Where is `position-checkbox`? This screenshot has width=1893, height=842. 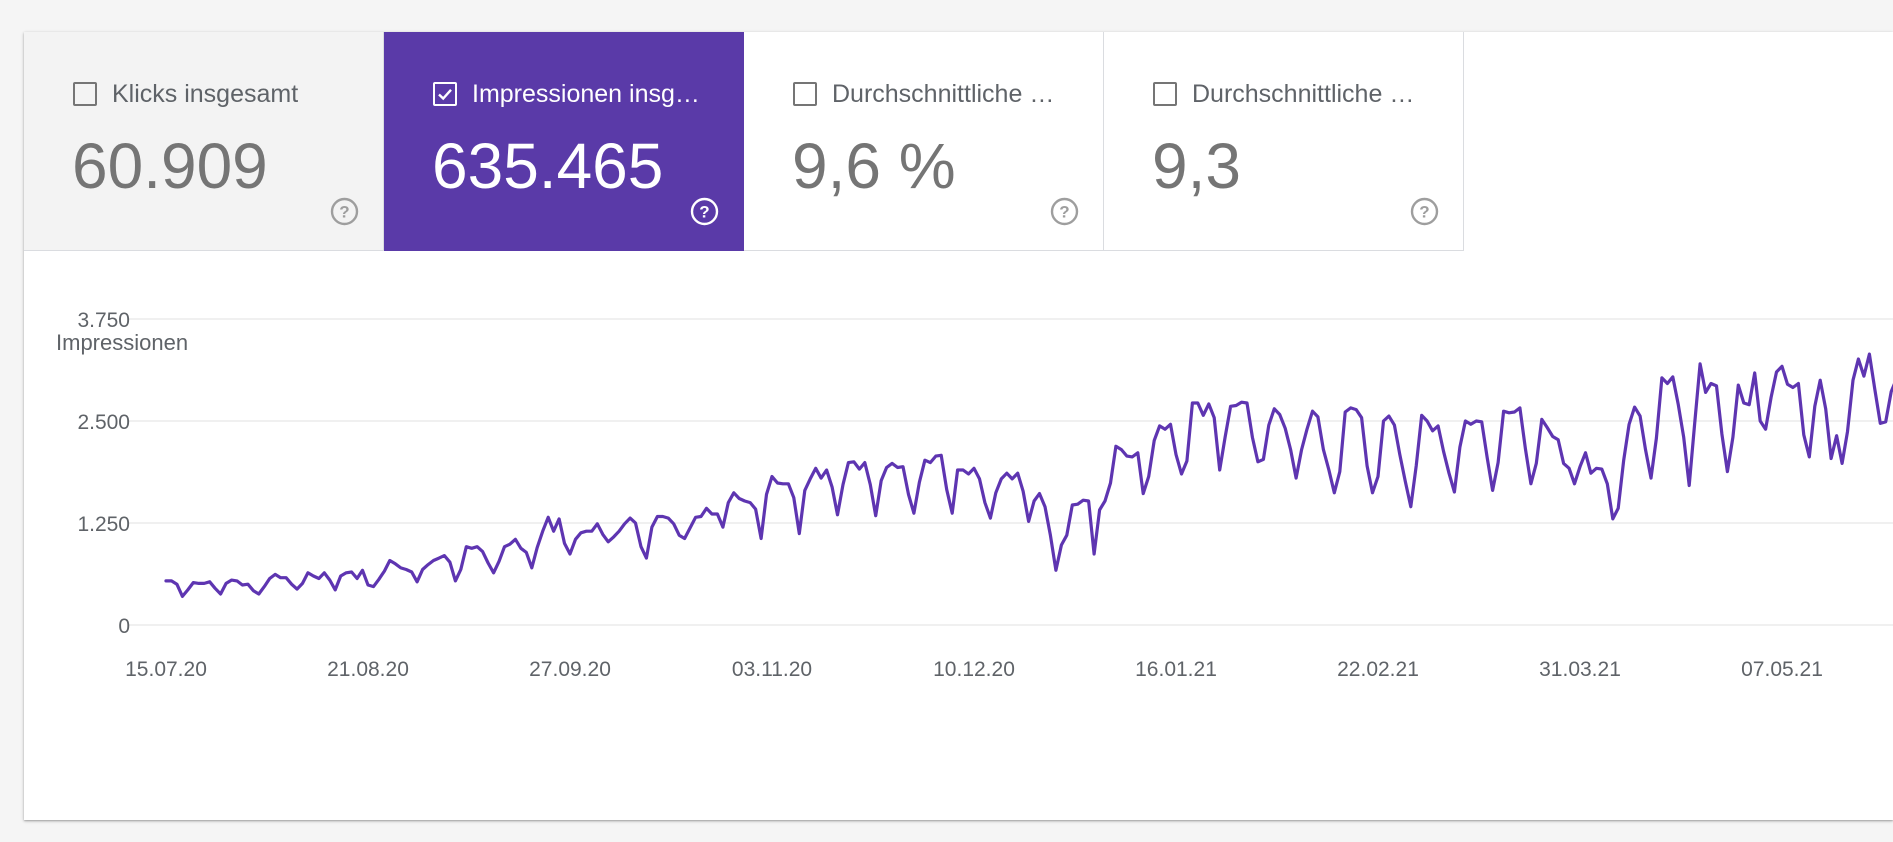 position-checkbox is located at coordinates (1165, 94).